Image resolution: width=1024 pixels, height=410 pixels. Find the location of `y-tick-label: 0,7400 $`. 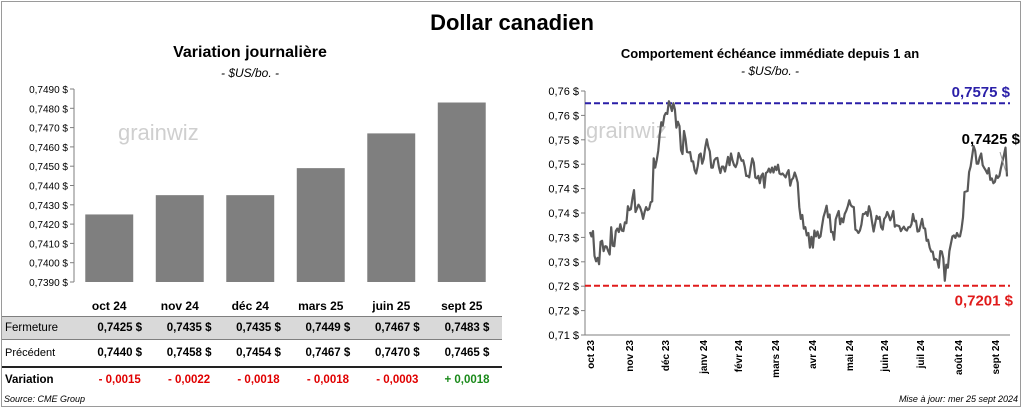

y-tick-label: 0,7400 $ is located at coordinates (48, 264).